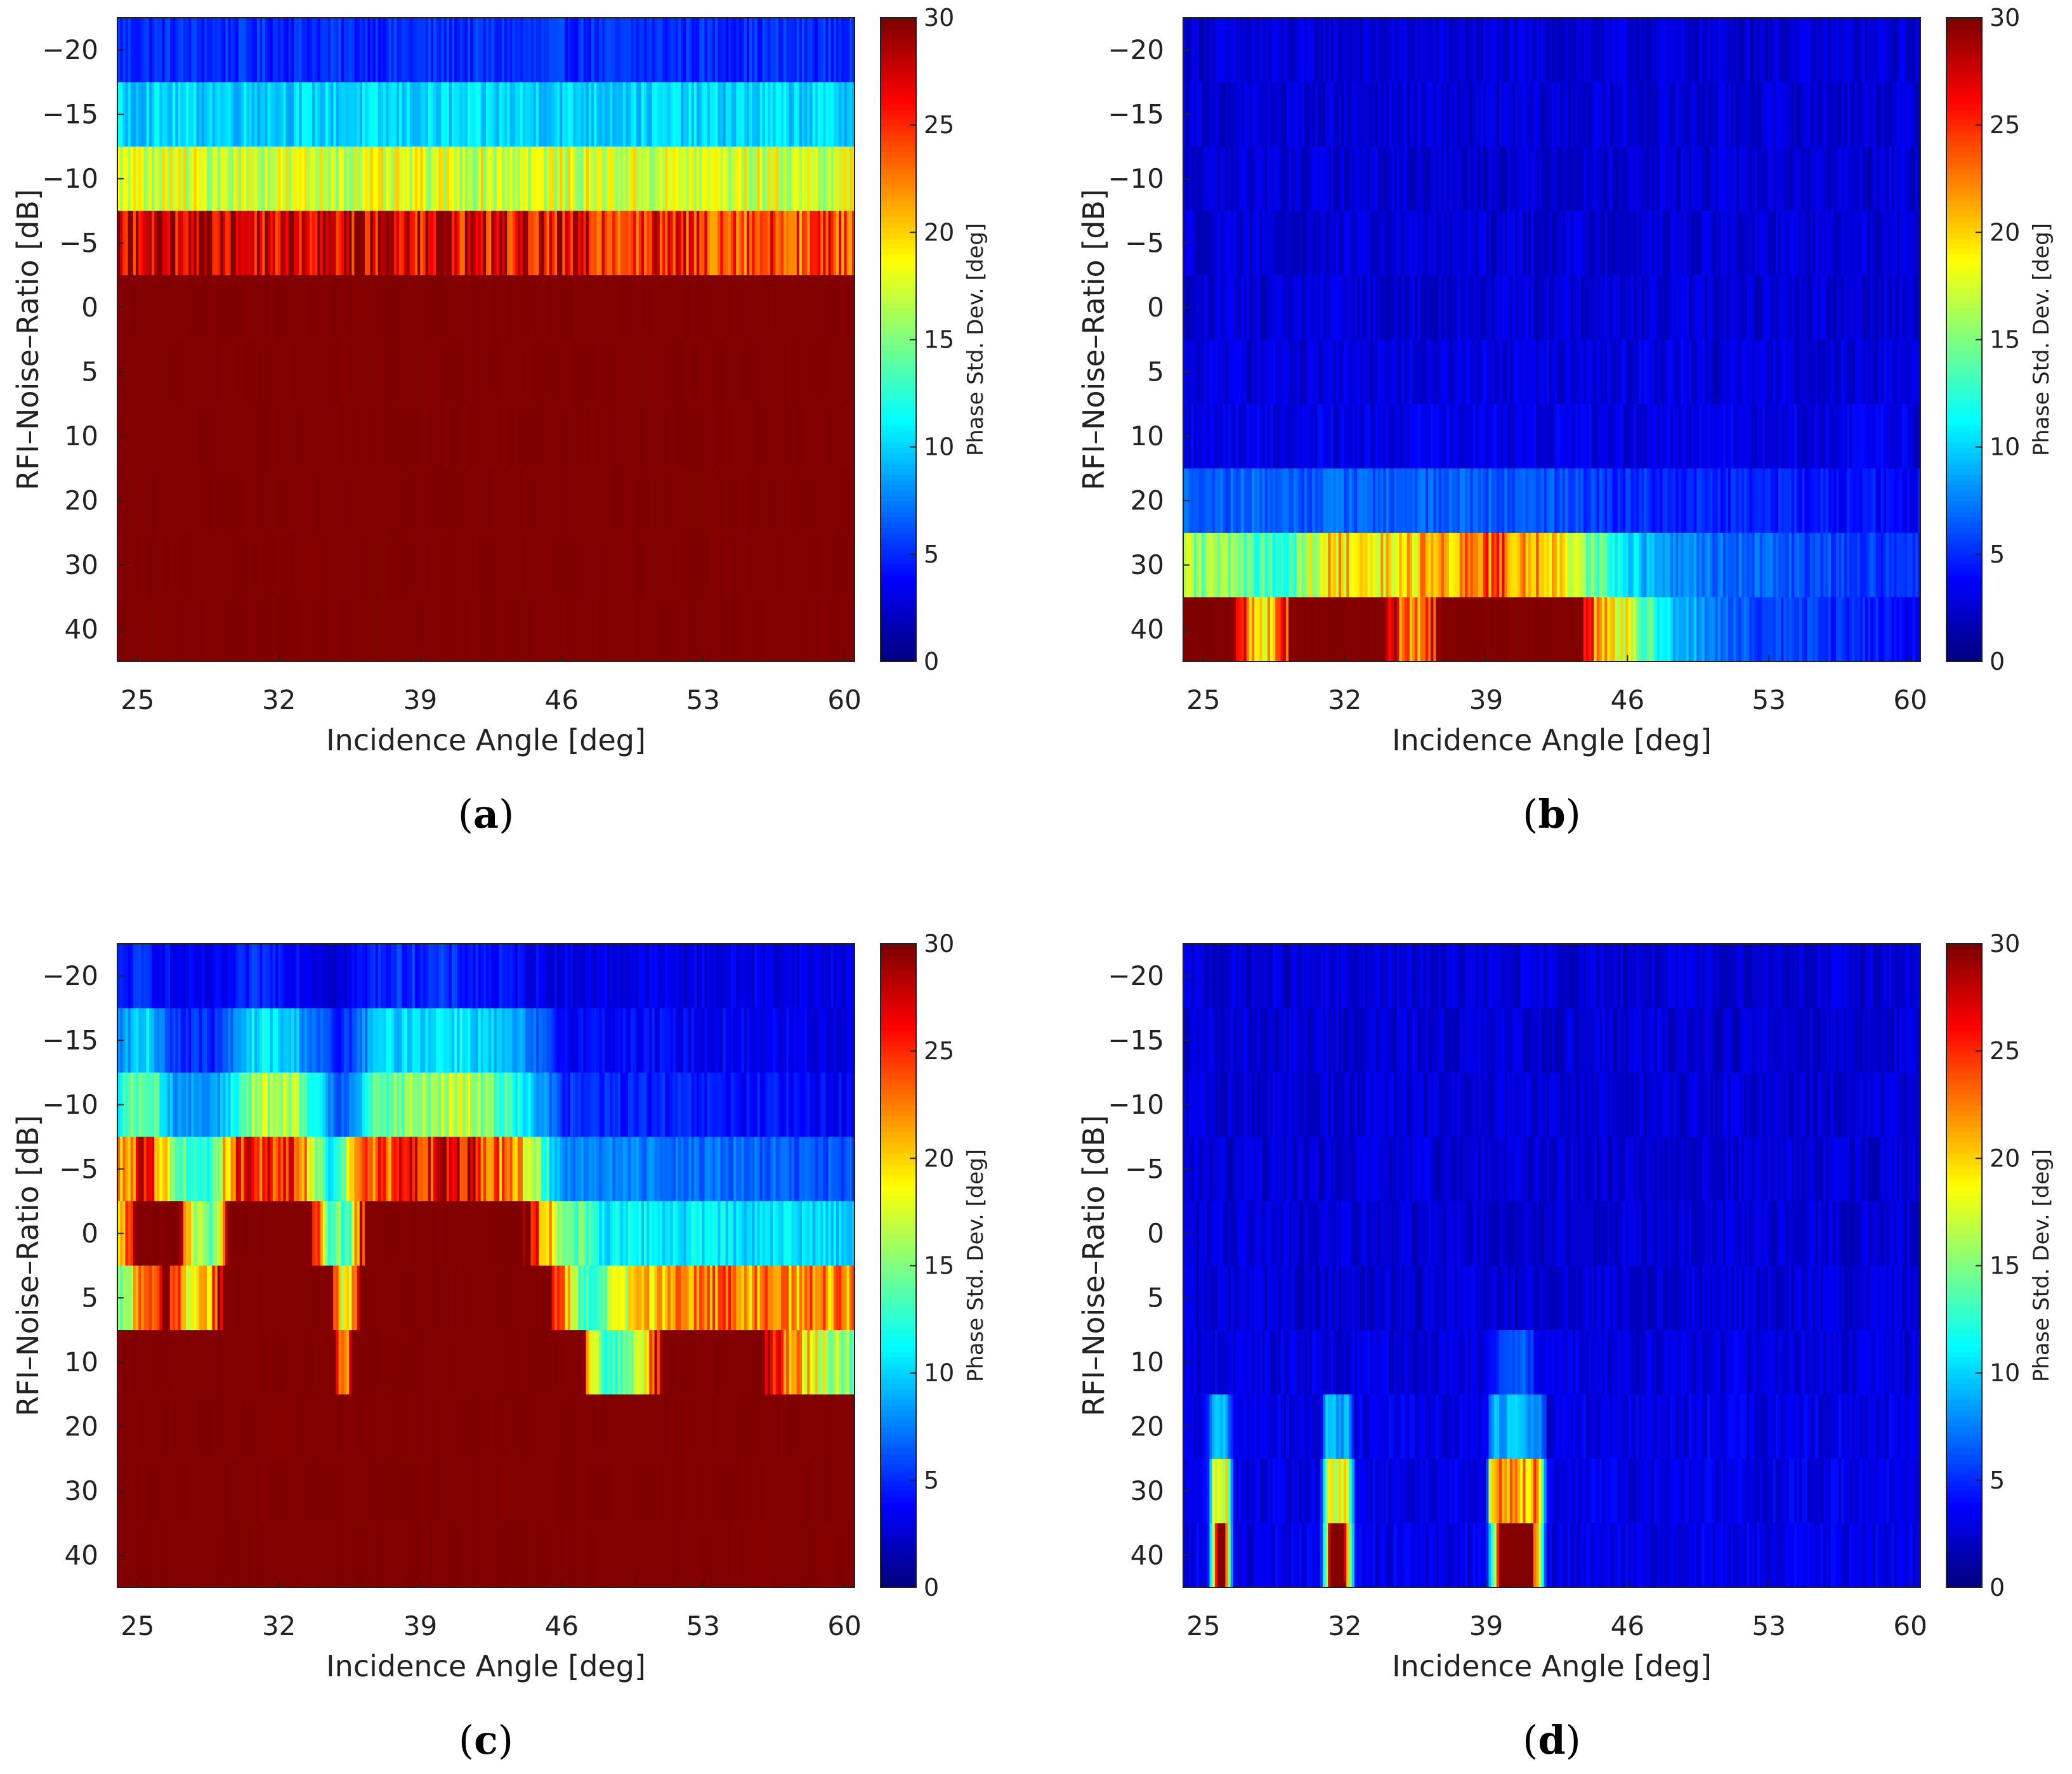 The image size is (2072, 1774). I want to click on x-tick-label: 53, so click(703, 699).